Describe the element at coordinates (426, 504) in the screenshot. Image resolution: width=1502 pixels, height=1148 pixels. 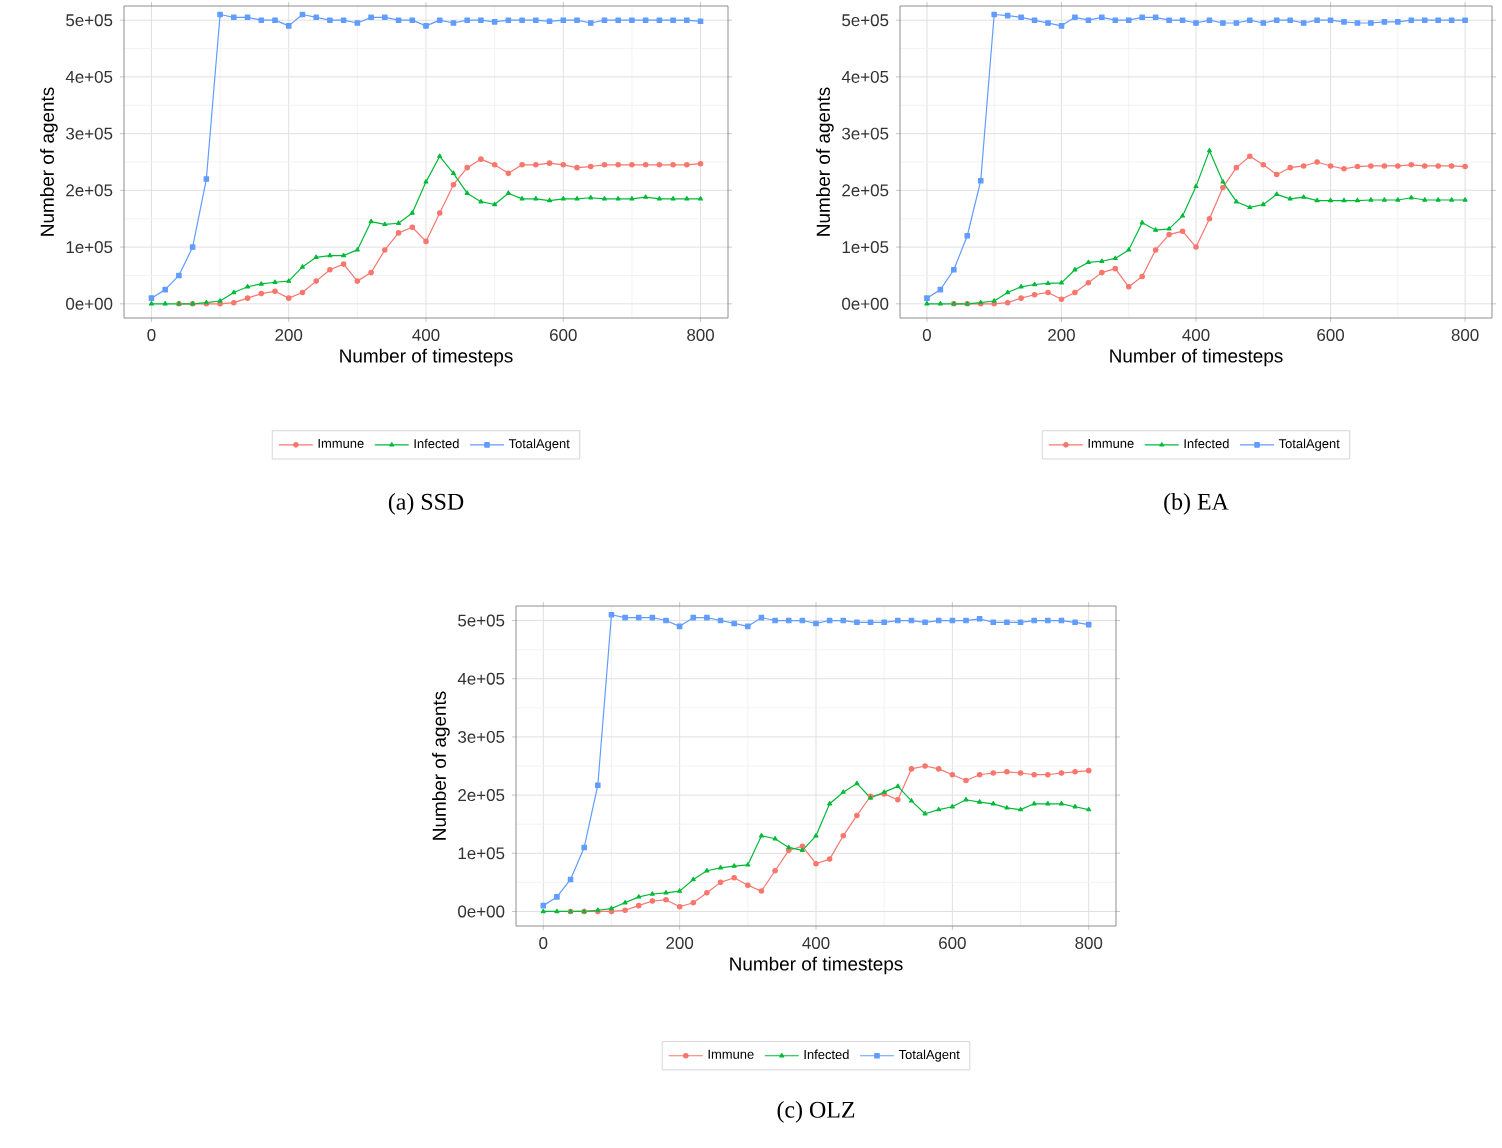
I see `text: (a) SSD` at that location.